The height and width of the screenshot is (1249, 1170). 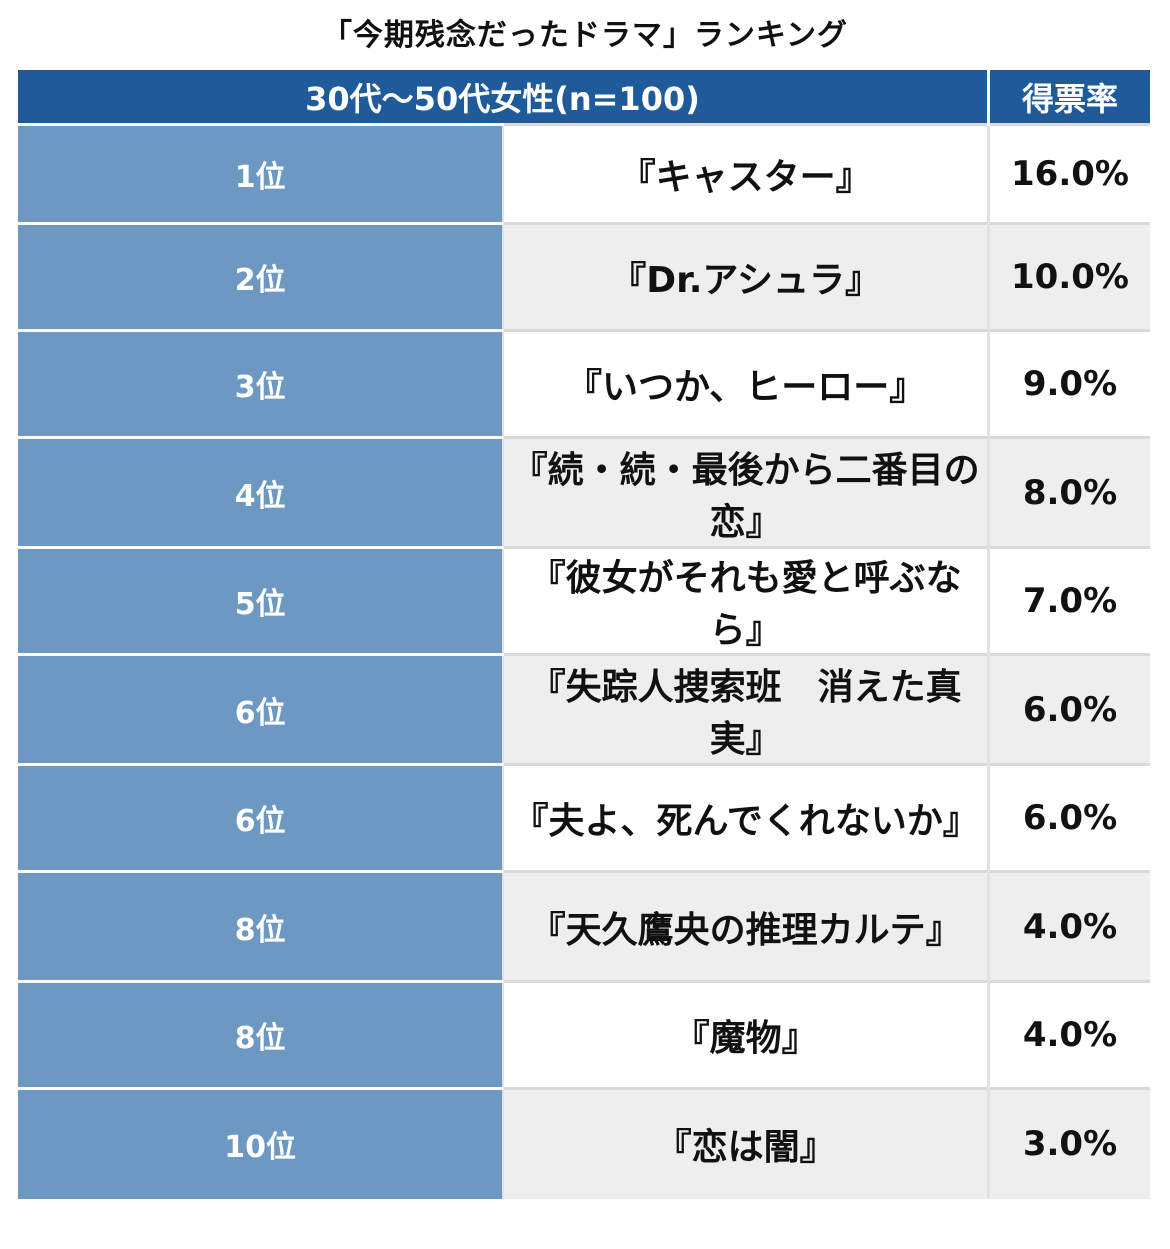 I want to click on rate-cell: 3.0%, so click(x=1068, y=1143).